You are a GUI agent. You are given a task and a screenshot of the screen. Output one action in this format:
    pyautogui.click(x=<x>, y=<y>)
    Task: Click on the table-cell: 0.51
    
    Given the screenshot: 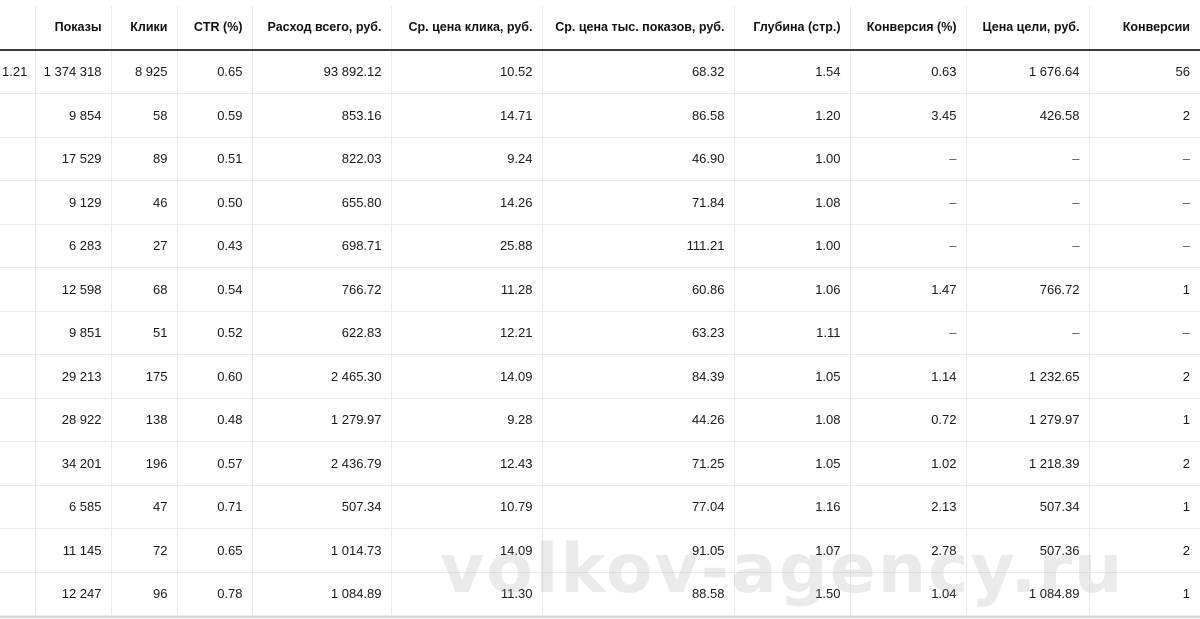 What is the action you would take?
    pyautogui.click(x=215, y=159)
    